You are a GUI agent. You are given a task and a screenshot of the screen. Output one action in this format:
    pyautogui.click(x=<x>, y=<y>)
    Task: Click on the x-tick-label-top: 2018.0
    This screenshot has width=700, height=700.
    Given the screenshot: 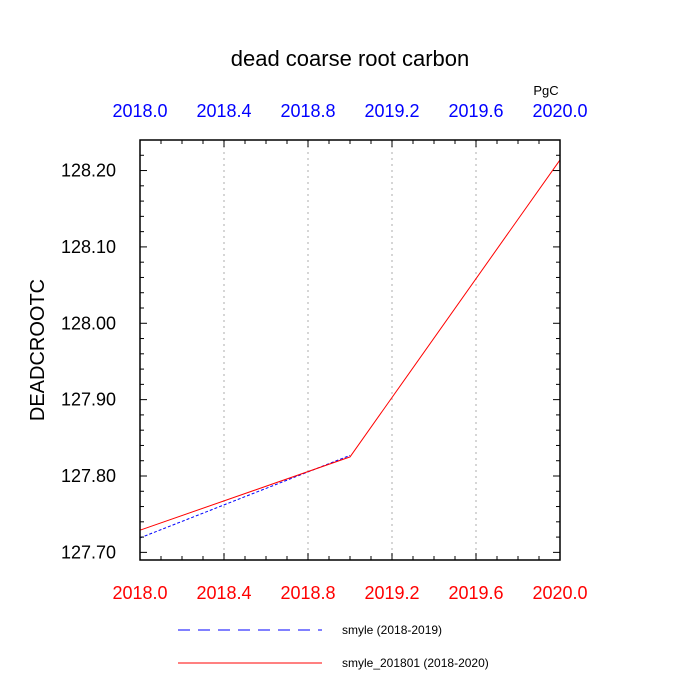 What is the action you would take?
    pyautogui.click(x=139, y=111)
    